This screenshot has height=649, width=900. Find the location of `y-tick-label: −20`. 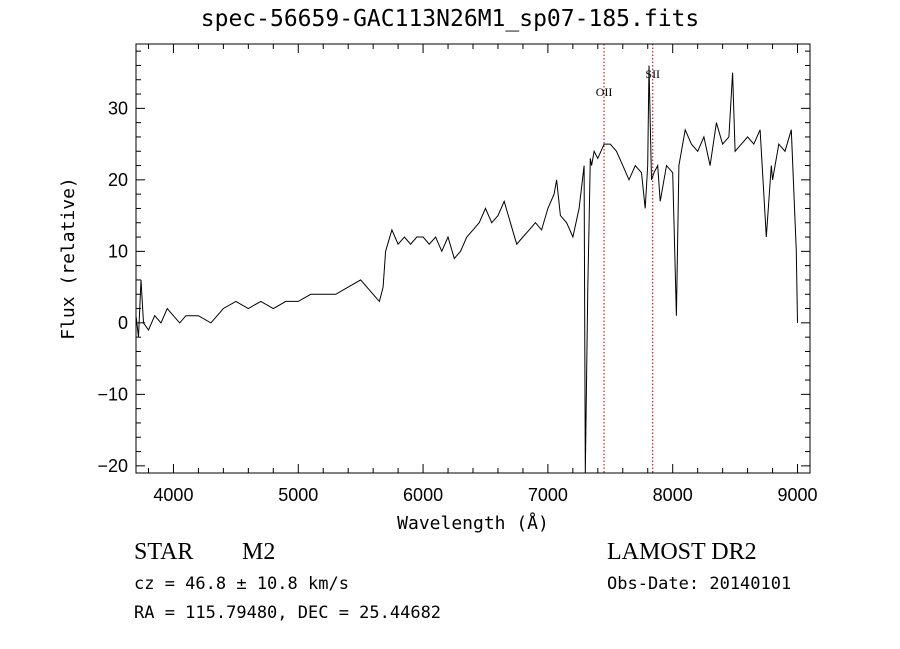

y-tick-label: −20 is located at coordinates (112, 466).